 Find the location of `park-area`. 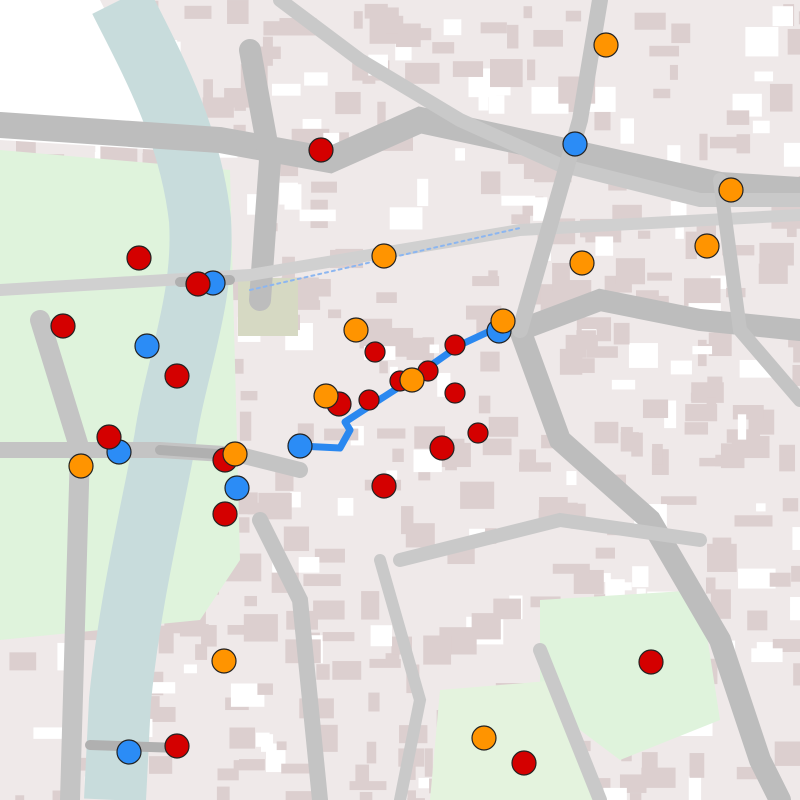

park-area is located at coordinates (630, 675).